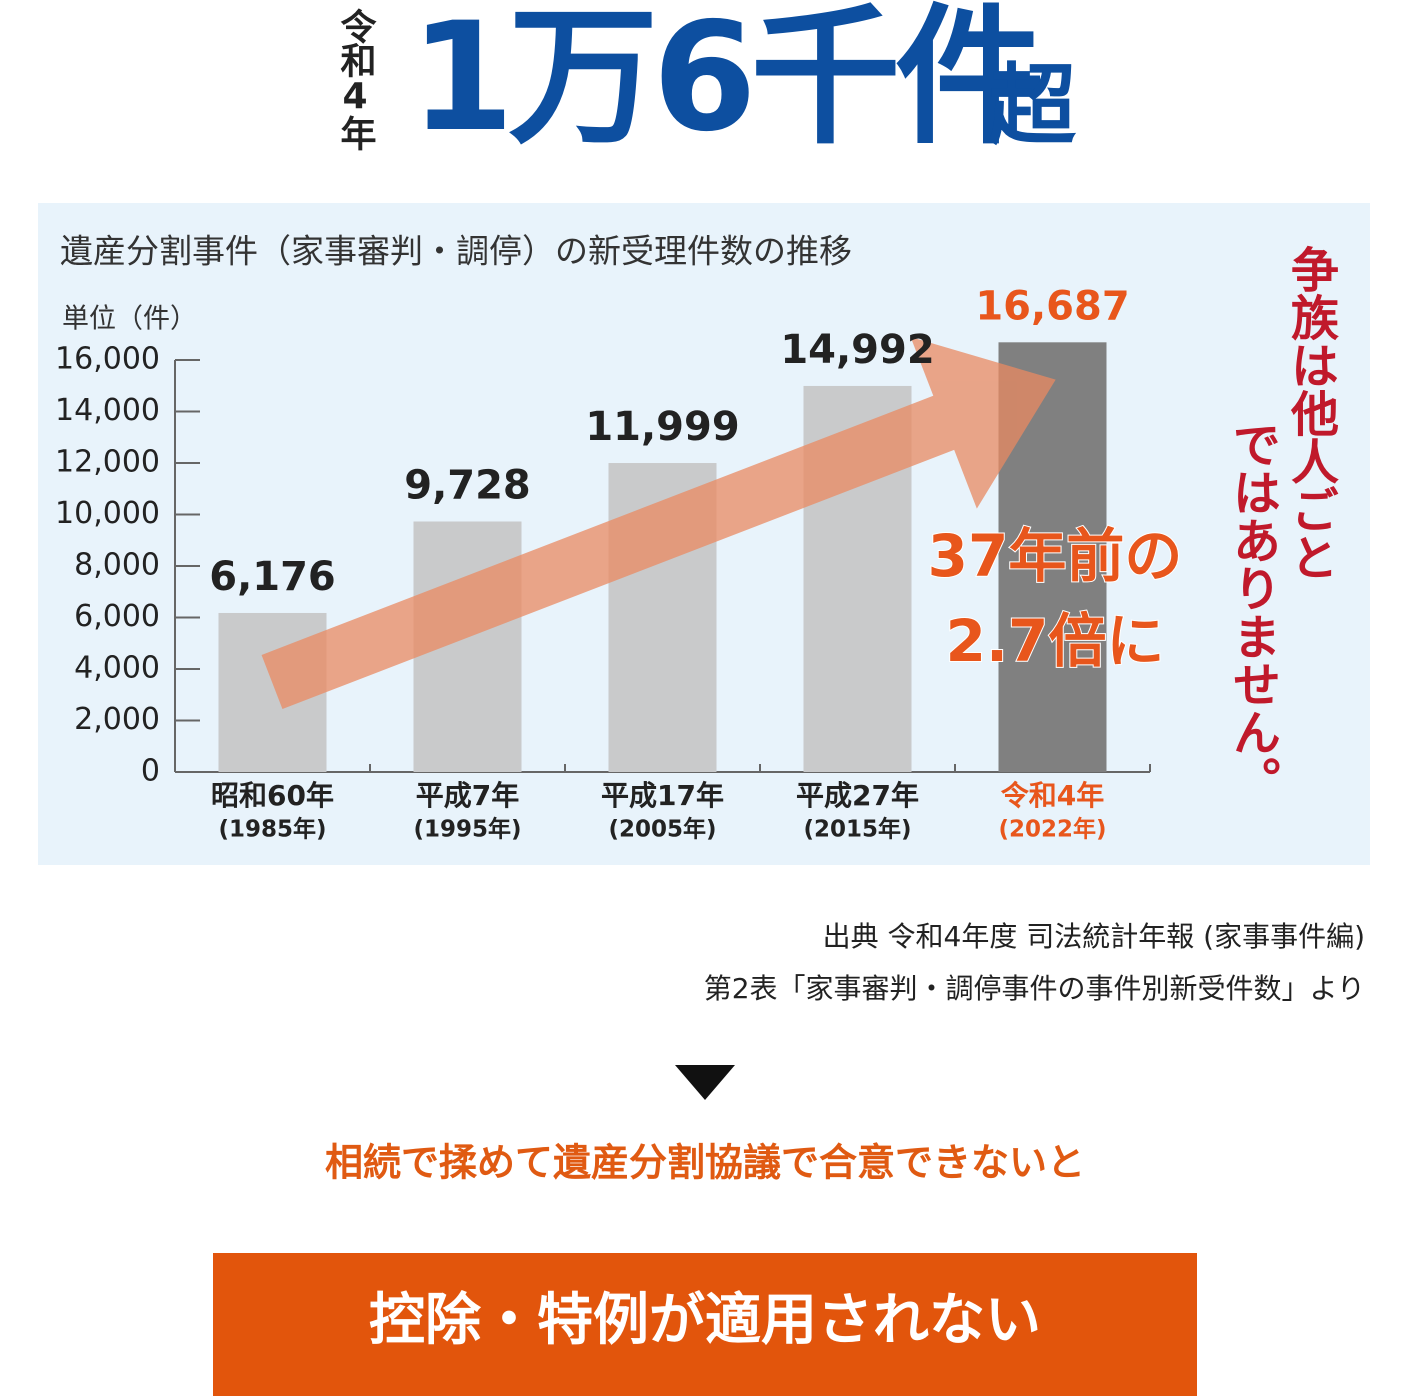  I want to click on y-tick-label: 16,000, so click(107, 359).